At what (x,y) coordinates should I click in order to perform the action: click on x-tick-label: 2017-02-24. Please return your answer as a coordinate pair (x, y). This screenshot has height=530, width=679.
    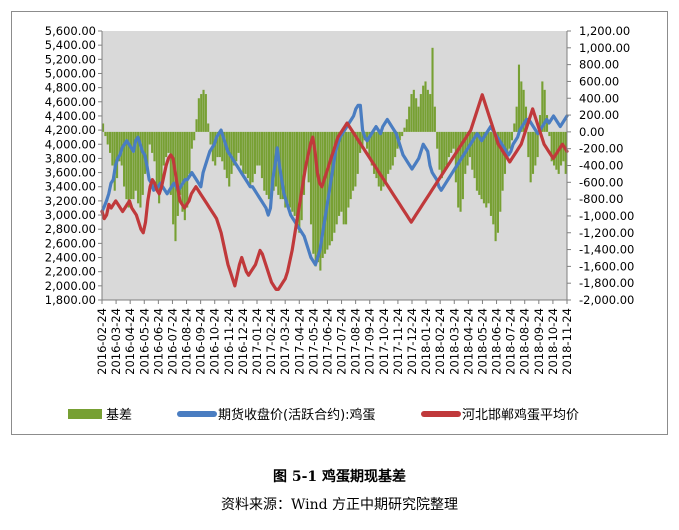
    Looking at the image, I should click on (271, 341).